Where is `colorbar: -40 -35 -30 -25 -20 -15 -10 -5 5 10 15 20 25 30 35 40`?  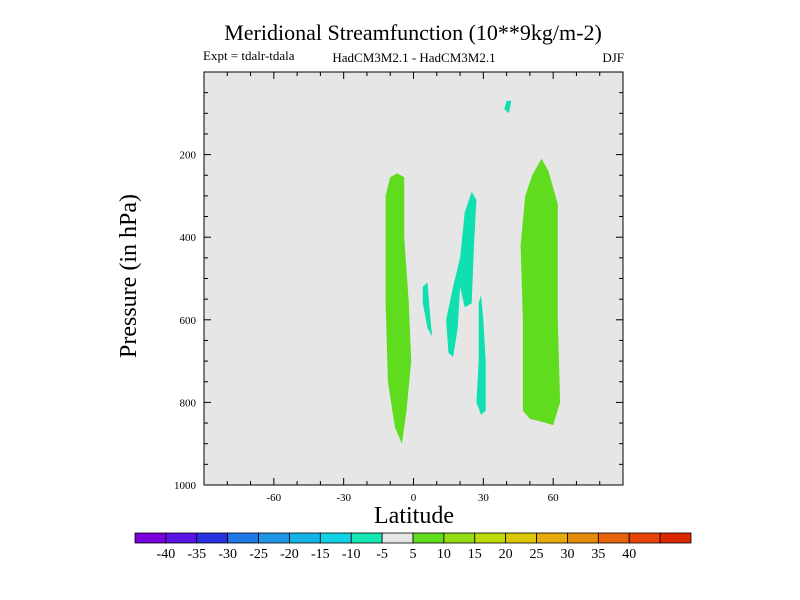 colorbar: -40 -35 -30 -25 -20 -15 -10 -5 5 10 15 20 25 30 35 40 is located at coordinates (413, 547).